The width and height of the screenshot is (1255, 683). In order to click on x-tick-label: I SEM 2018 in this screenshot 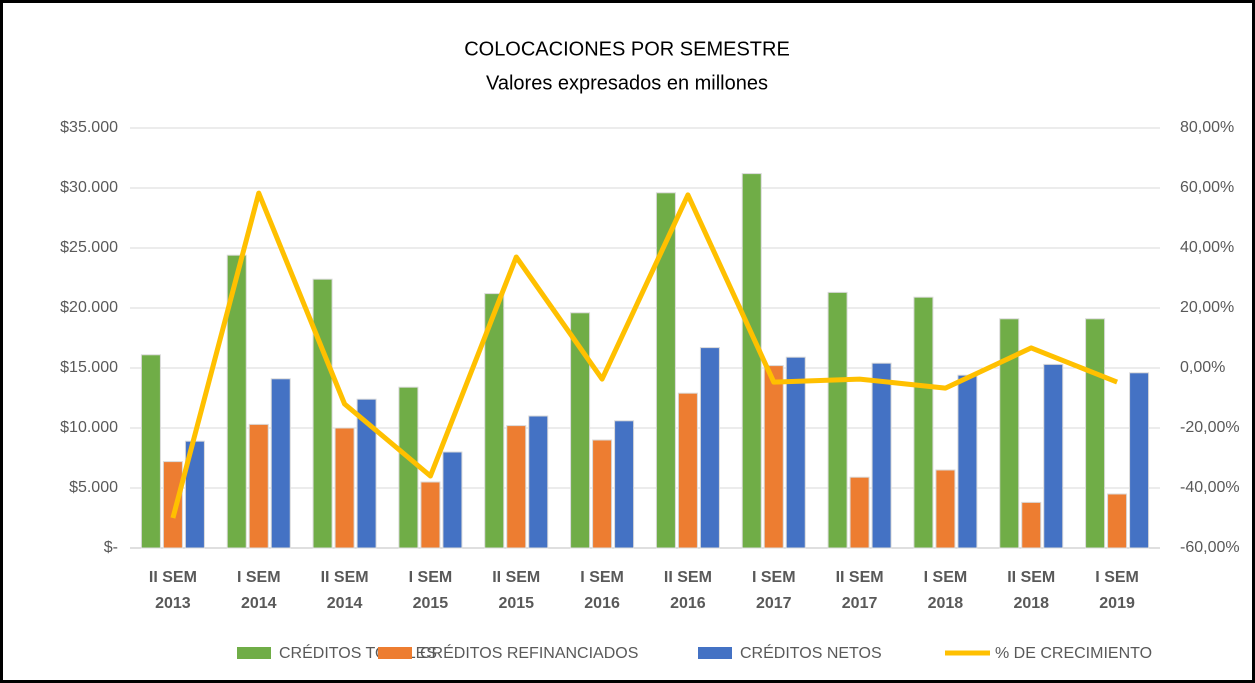, I will do `click(946, 590)`.